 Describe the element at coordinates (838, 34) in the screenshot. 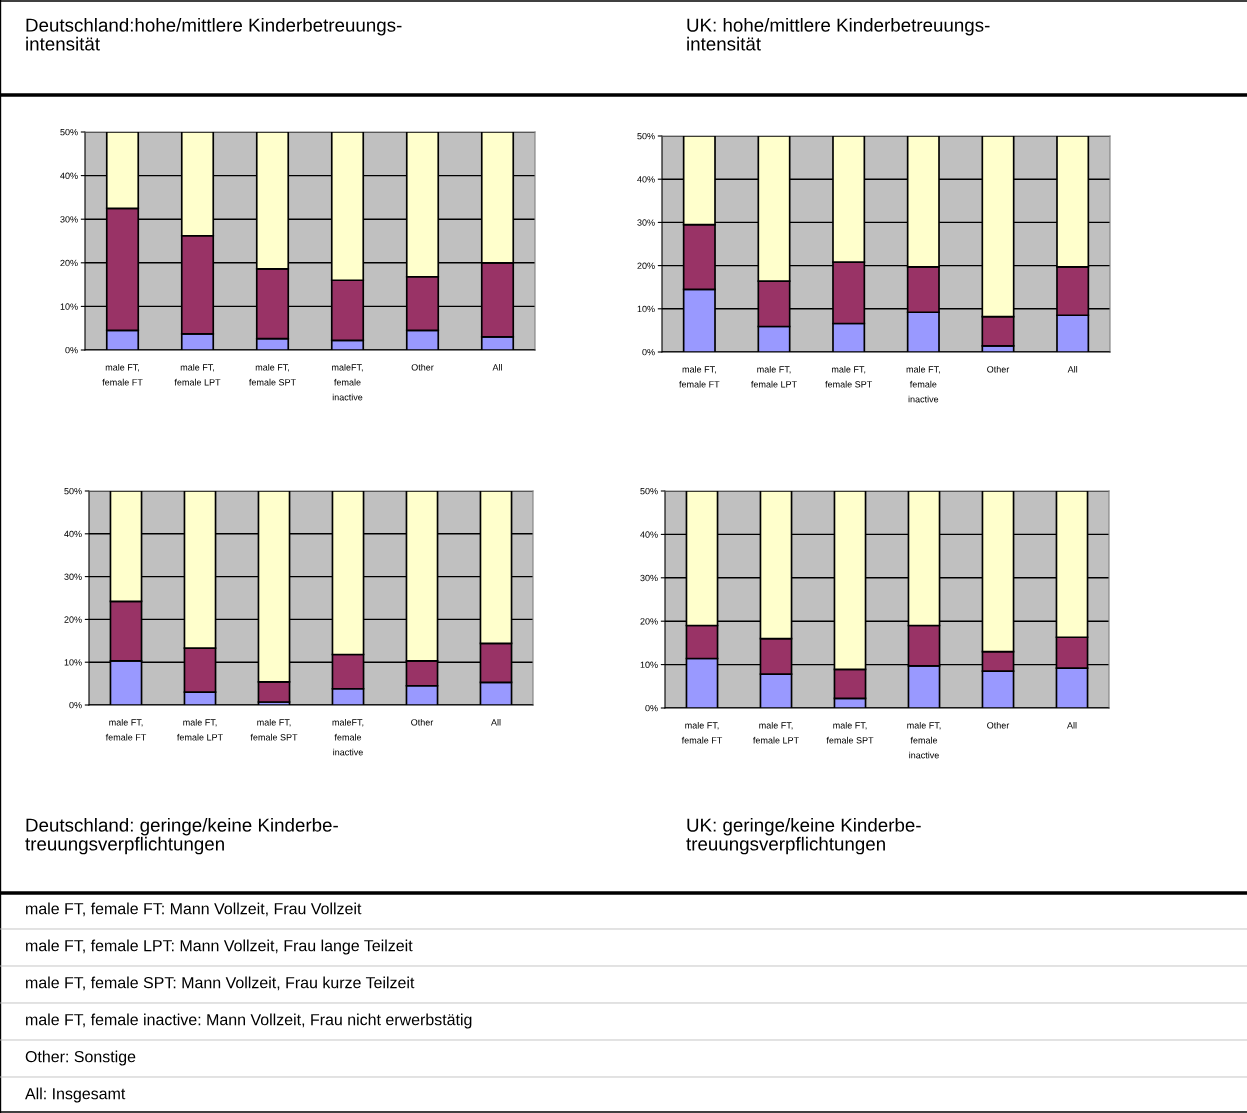

I see `chart-title: UK: hohe/mittlere Kinderbetreuungs- intensität` at that location.